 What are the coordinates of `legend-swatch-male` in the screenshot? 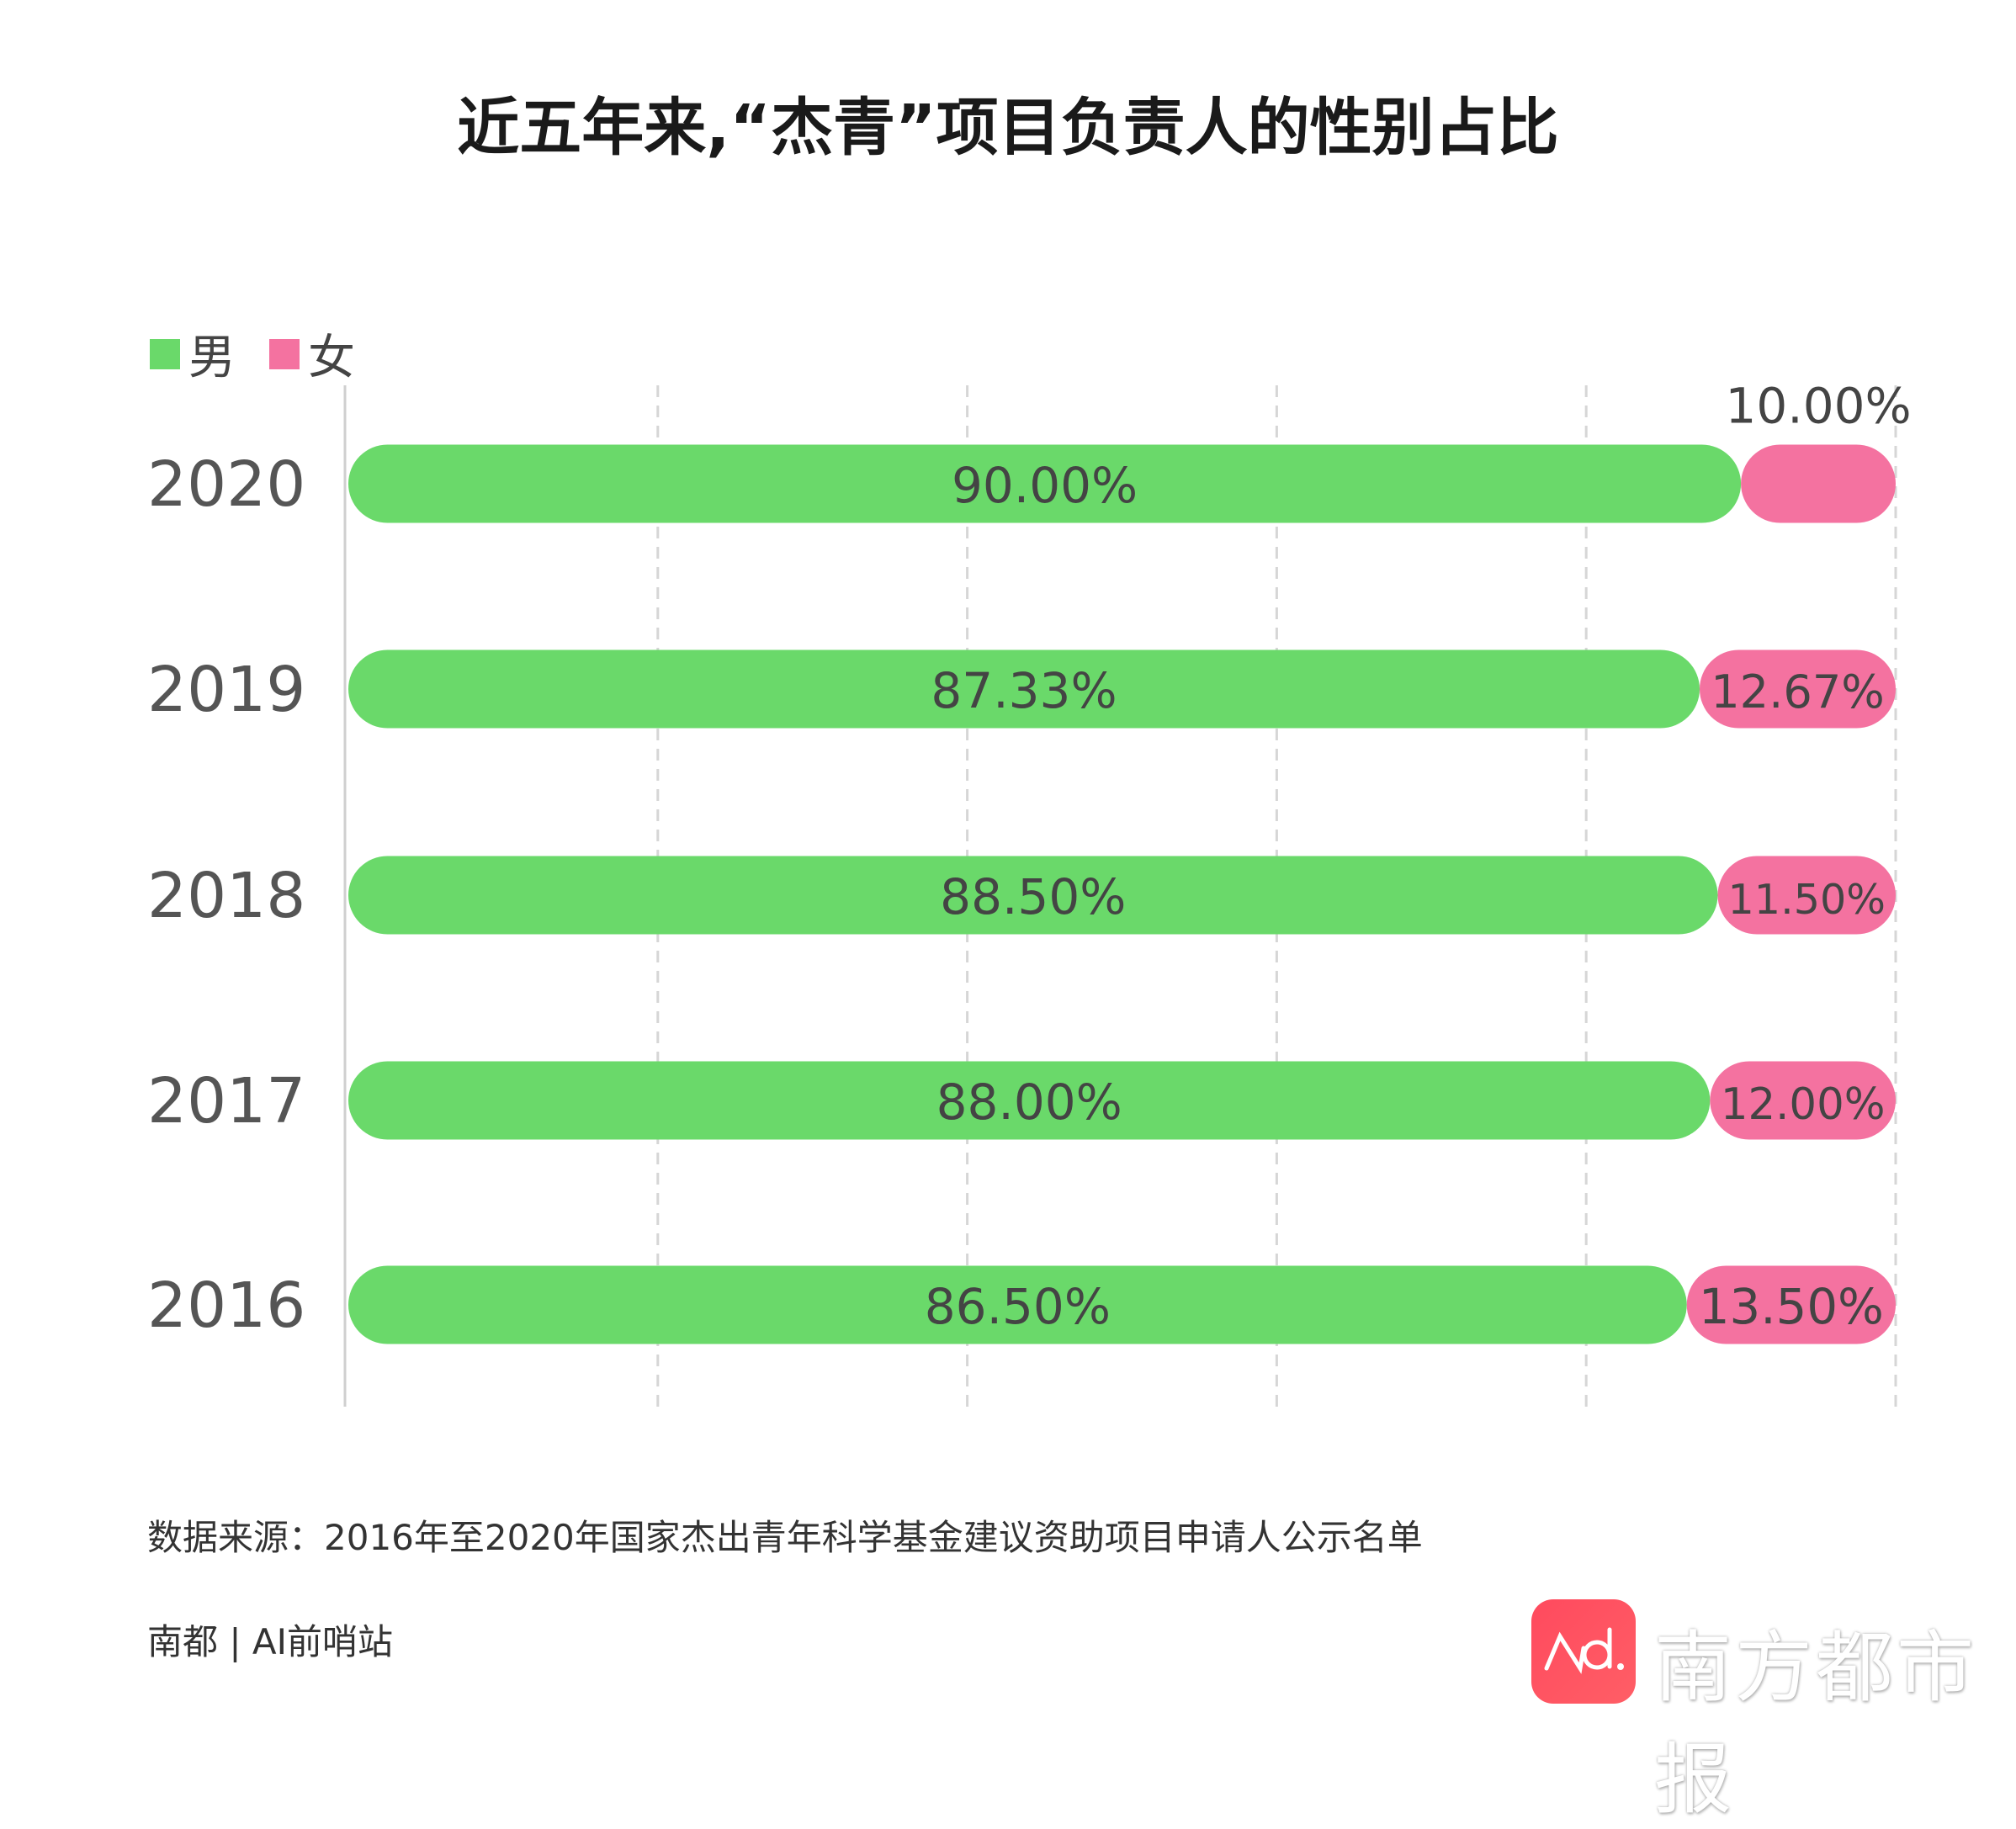 It's located at (165, 353).